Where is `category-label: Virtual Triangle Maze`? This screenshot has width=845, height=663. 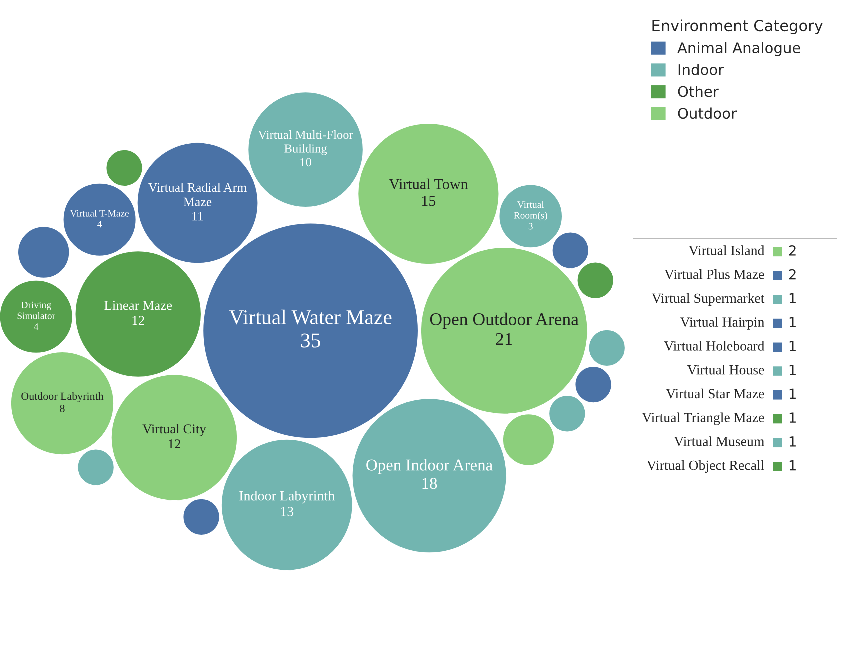
category-label: Virtual Triangle Maze is located at coordinates (703, 419).